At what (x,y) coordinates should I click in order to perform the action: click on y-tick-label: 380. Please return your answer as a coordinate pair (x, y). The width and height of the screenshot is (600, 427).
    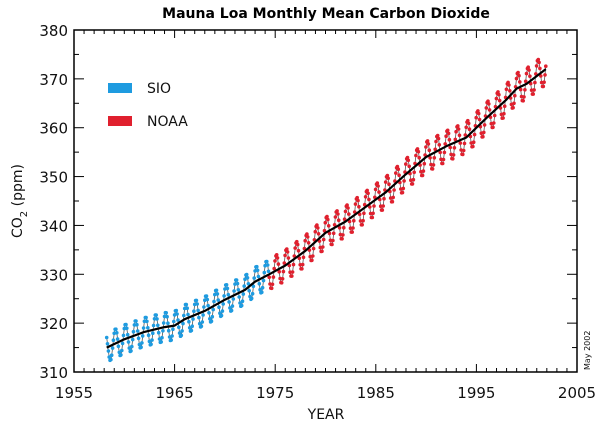
    Looking at the image, I should click on (53, 31).